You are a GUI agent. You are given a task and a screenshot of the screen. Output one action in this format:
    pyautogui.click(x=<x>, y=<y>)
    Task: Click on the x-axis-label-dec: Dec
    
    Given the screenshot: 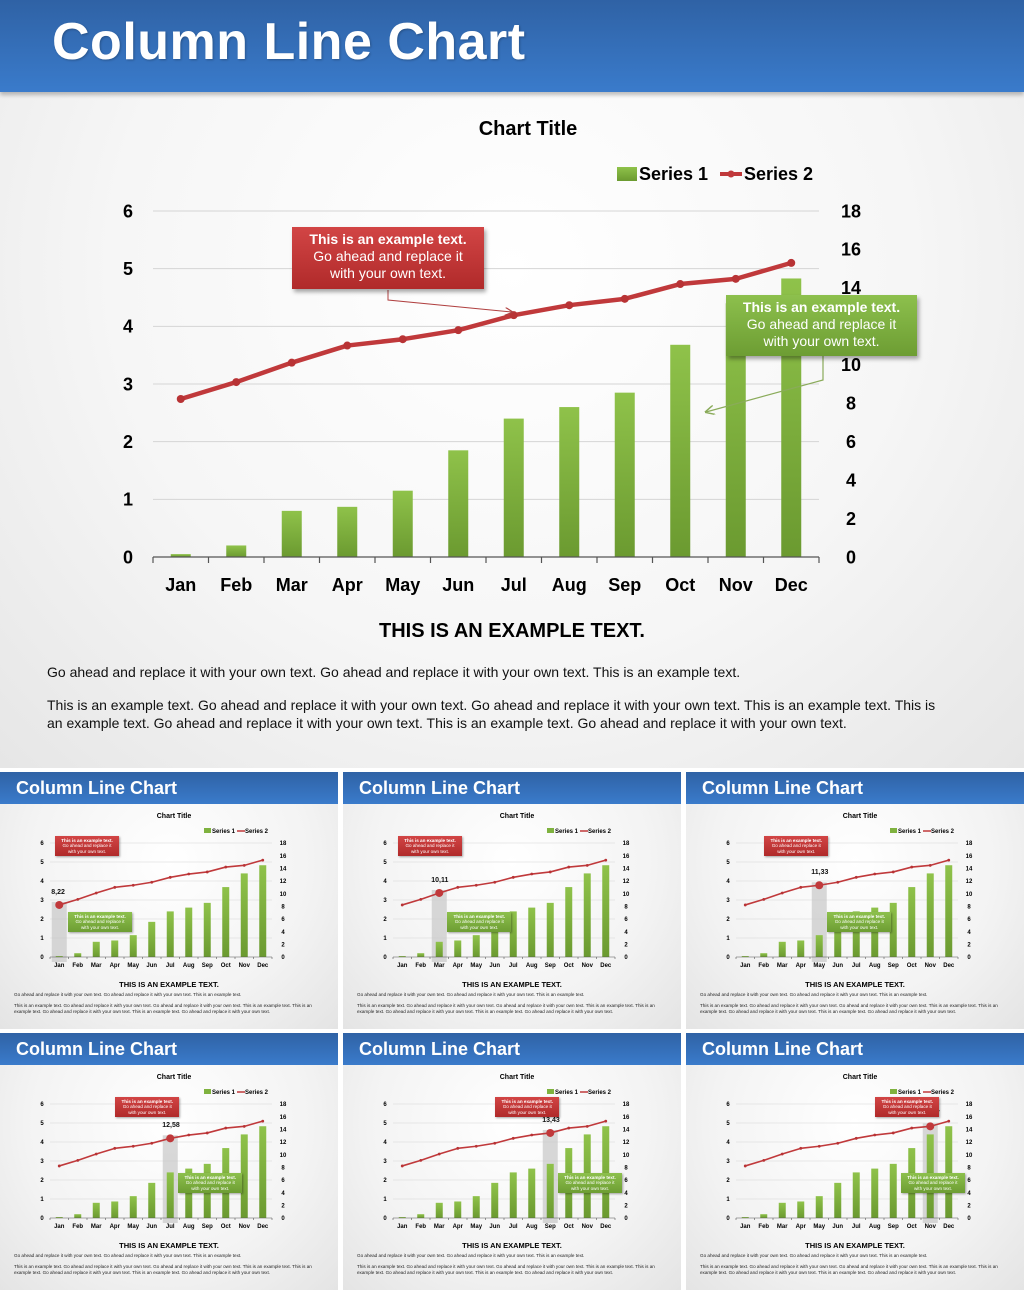 What is the action you would take?
    pyautogui.click(x=606, y=966)
    